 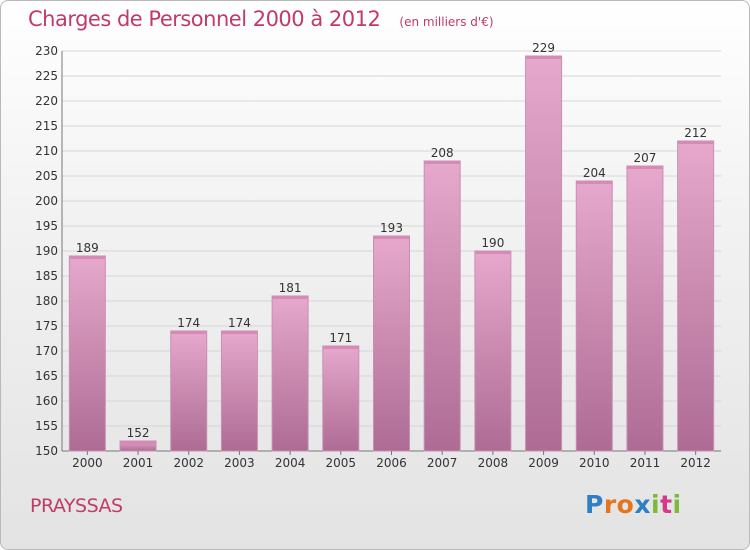 I want to click on y-tick-label: 225, so click(x=46, y=76).